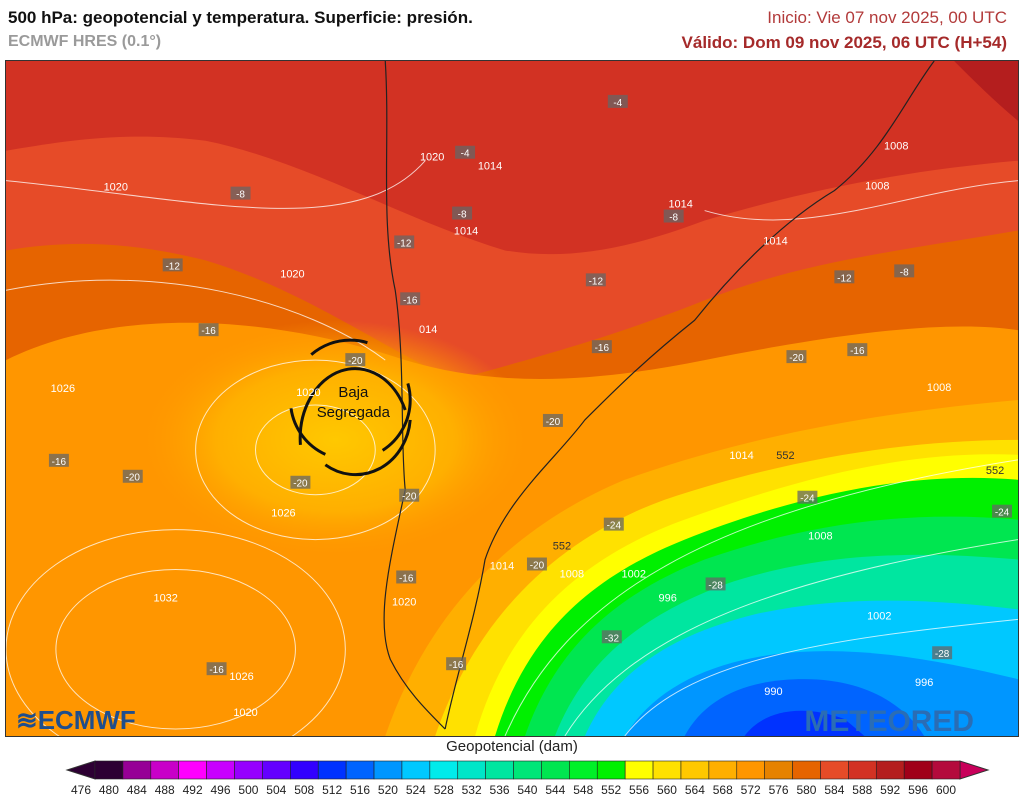 The width and height of the screenshot is (1024, 798). What do you see at coordinates (834, 790) in the screenshot?
I see `colorbar-tick: 584` at bounding box center [834, 790].